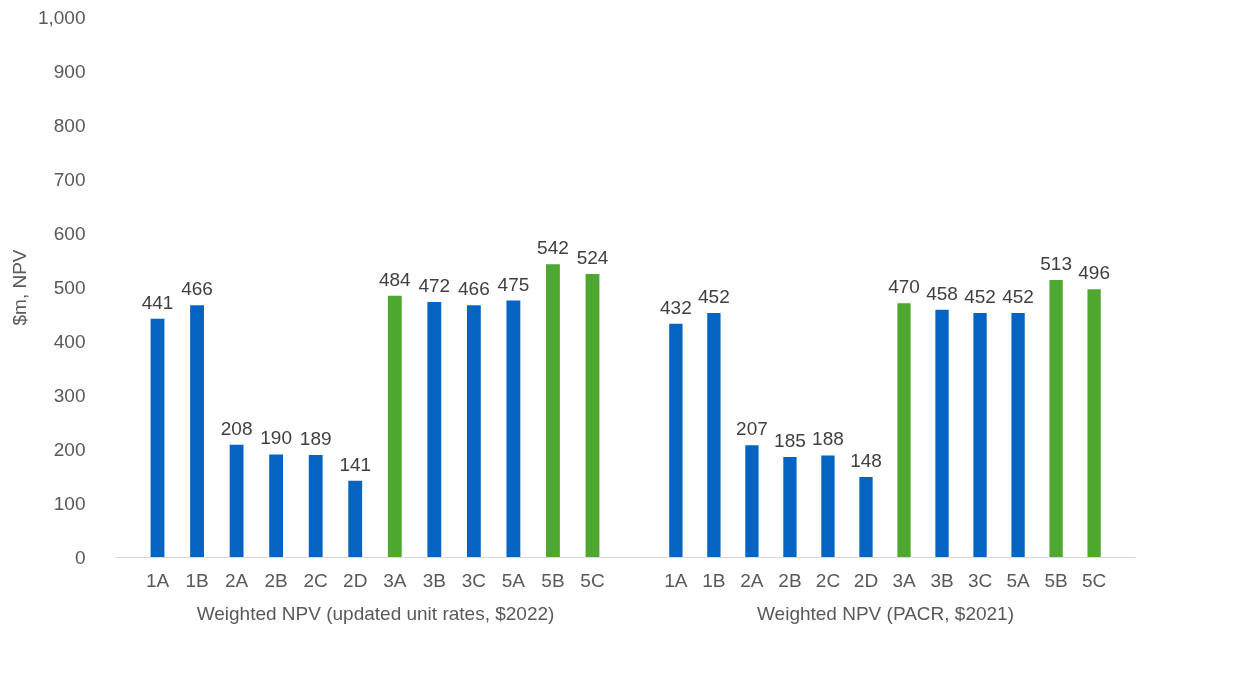 The width and height of the screenshot is (1237, 674). What do you see at coordinates (676, 307) in the screenshot?
I see `data-label: 432` at bounding box center [676, 307].